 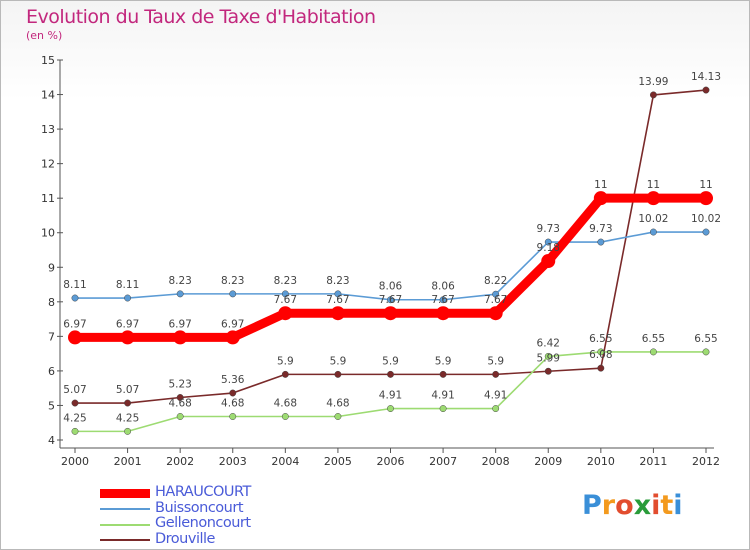 I want to click on x-tick-label: 2008, so click(x=496, y=461).